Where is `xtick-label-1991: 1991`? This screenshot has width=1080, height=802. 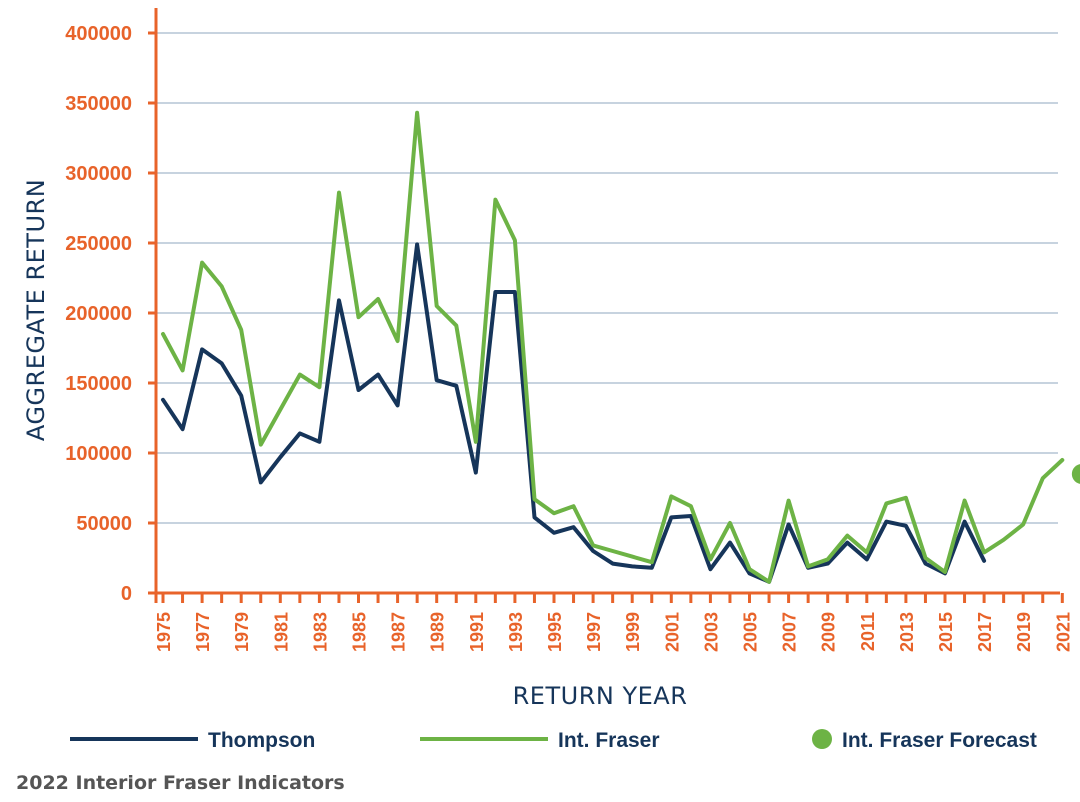 xtick-label-1991: 1991 is located at coordinates (477, 632).